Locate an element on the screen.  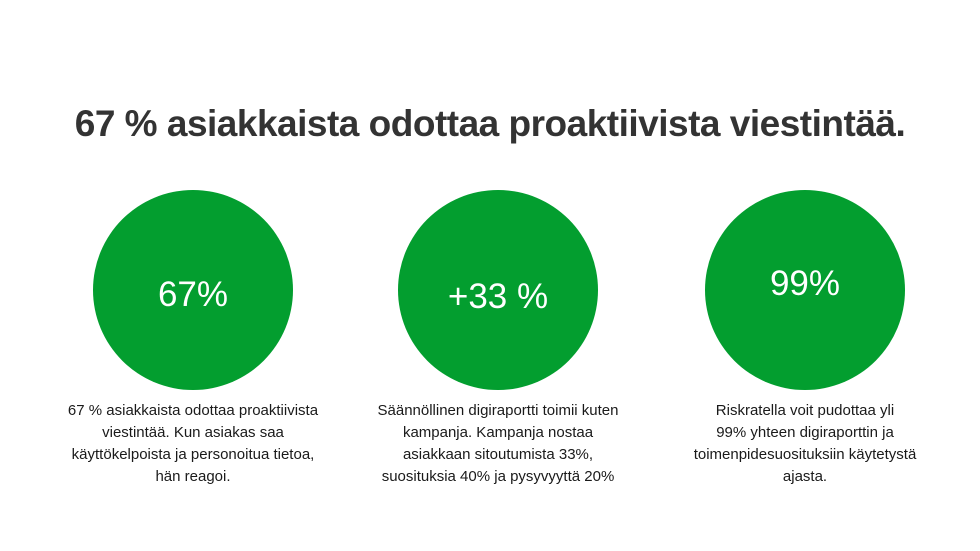
description-line: hän reagoi. is located at coordinates (193, 476).